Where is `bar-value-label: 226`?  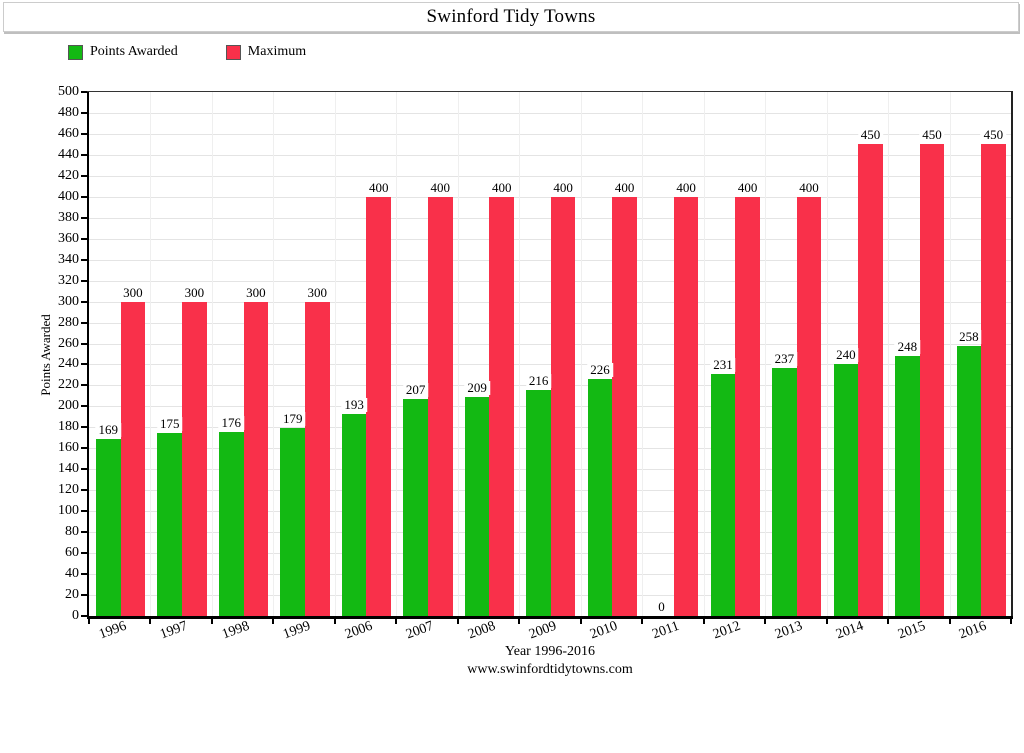
bar-value-label: 226 is located at coordinates (600, 370).